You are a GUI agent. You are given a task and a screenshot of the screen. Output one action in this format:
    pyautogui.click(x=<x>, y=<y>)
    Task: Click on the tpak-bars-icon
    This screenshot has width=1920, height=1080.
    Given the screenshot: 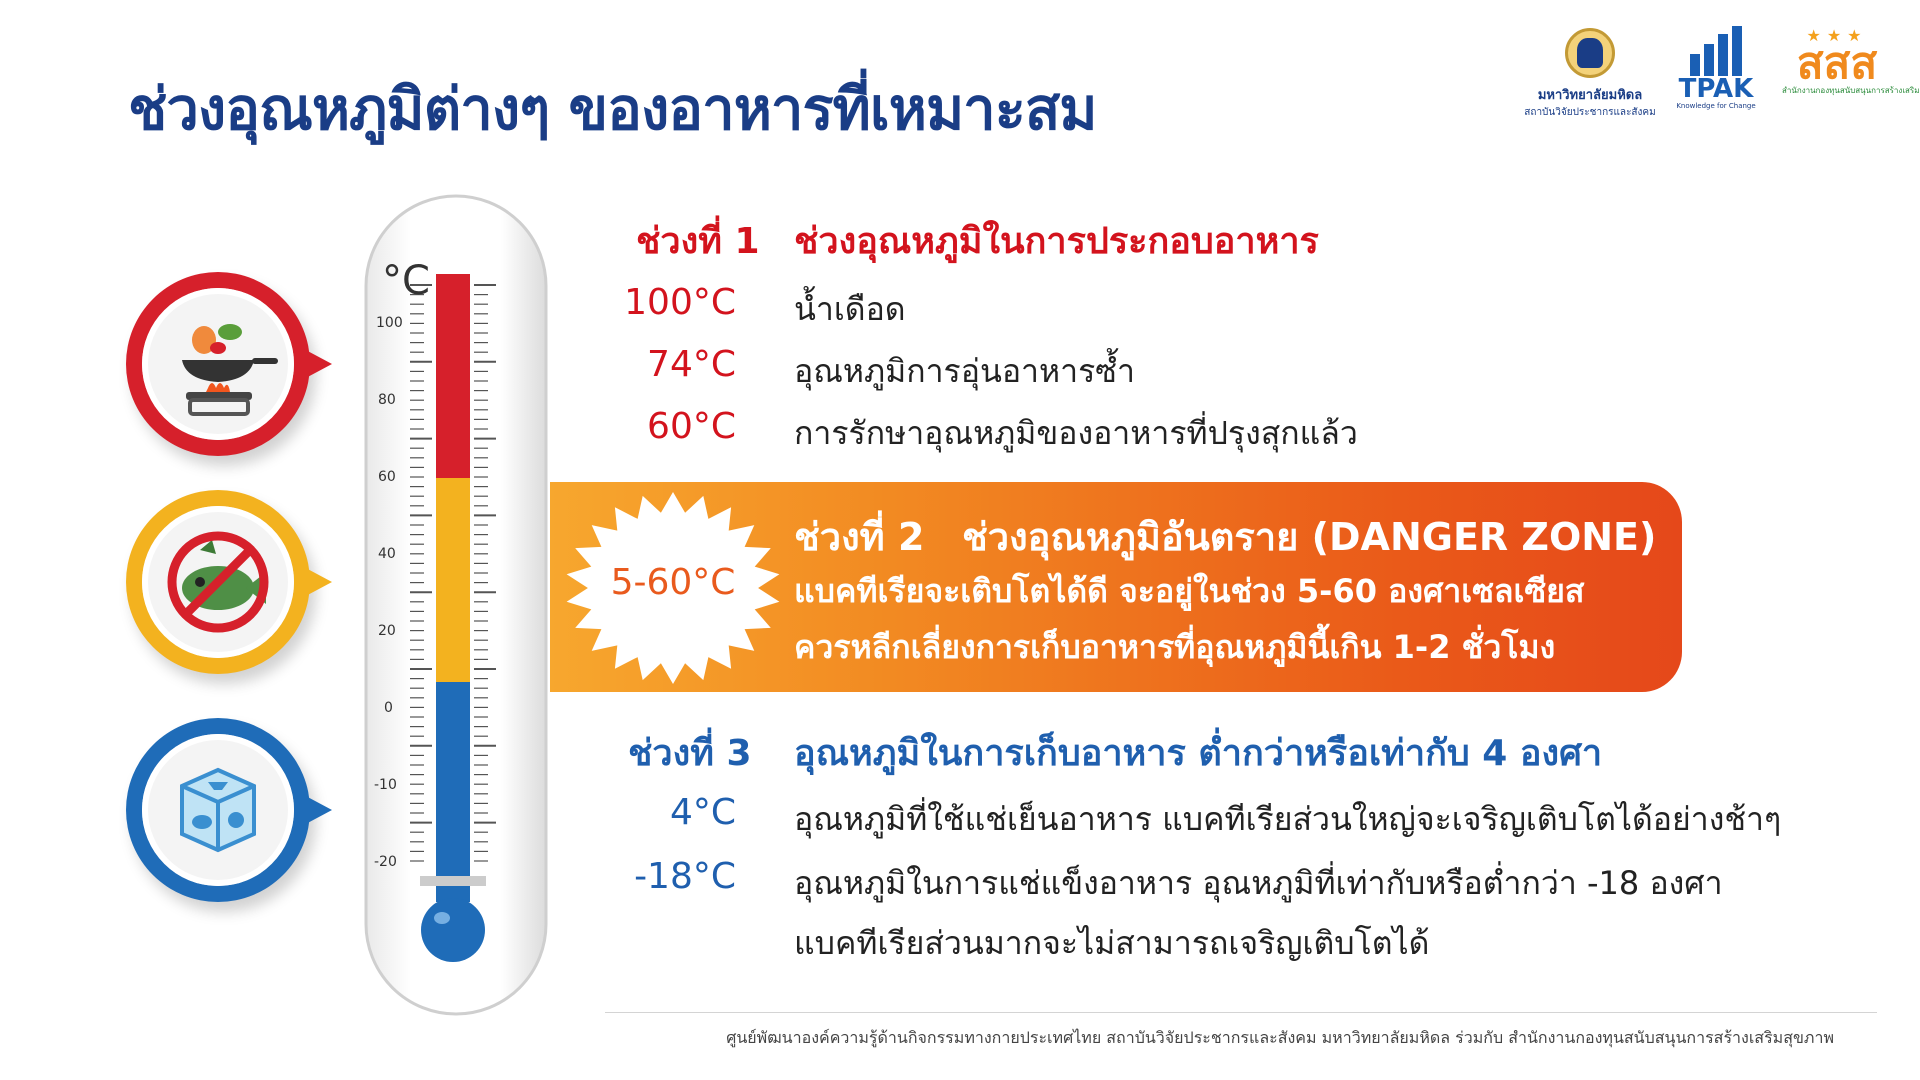 What is the action you would take?
    pyautogui.click(x=1716, y=51)
    